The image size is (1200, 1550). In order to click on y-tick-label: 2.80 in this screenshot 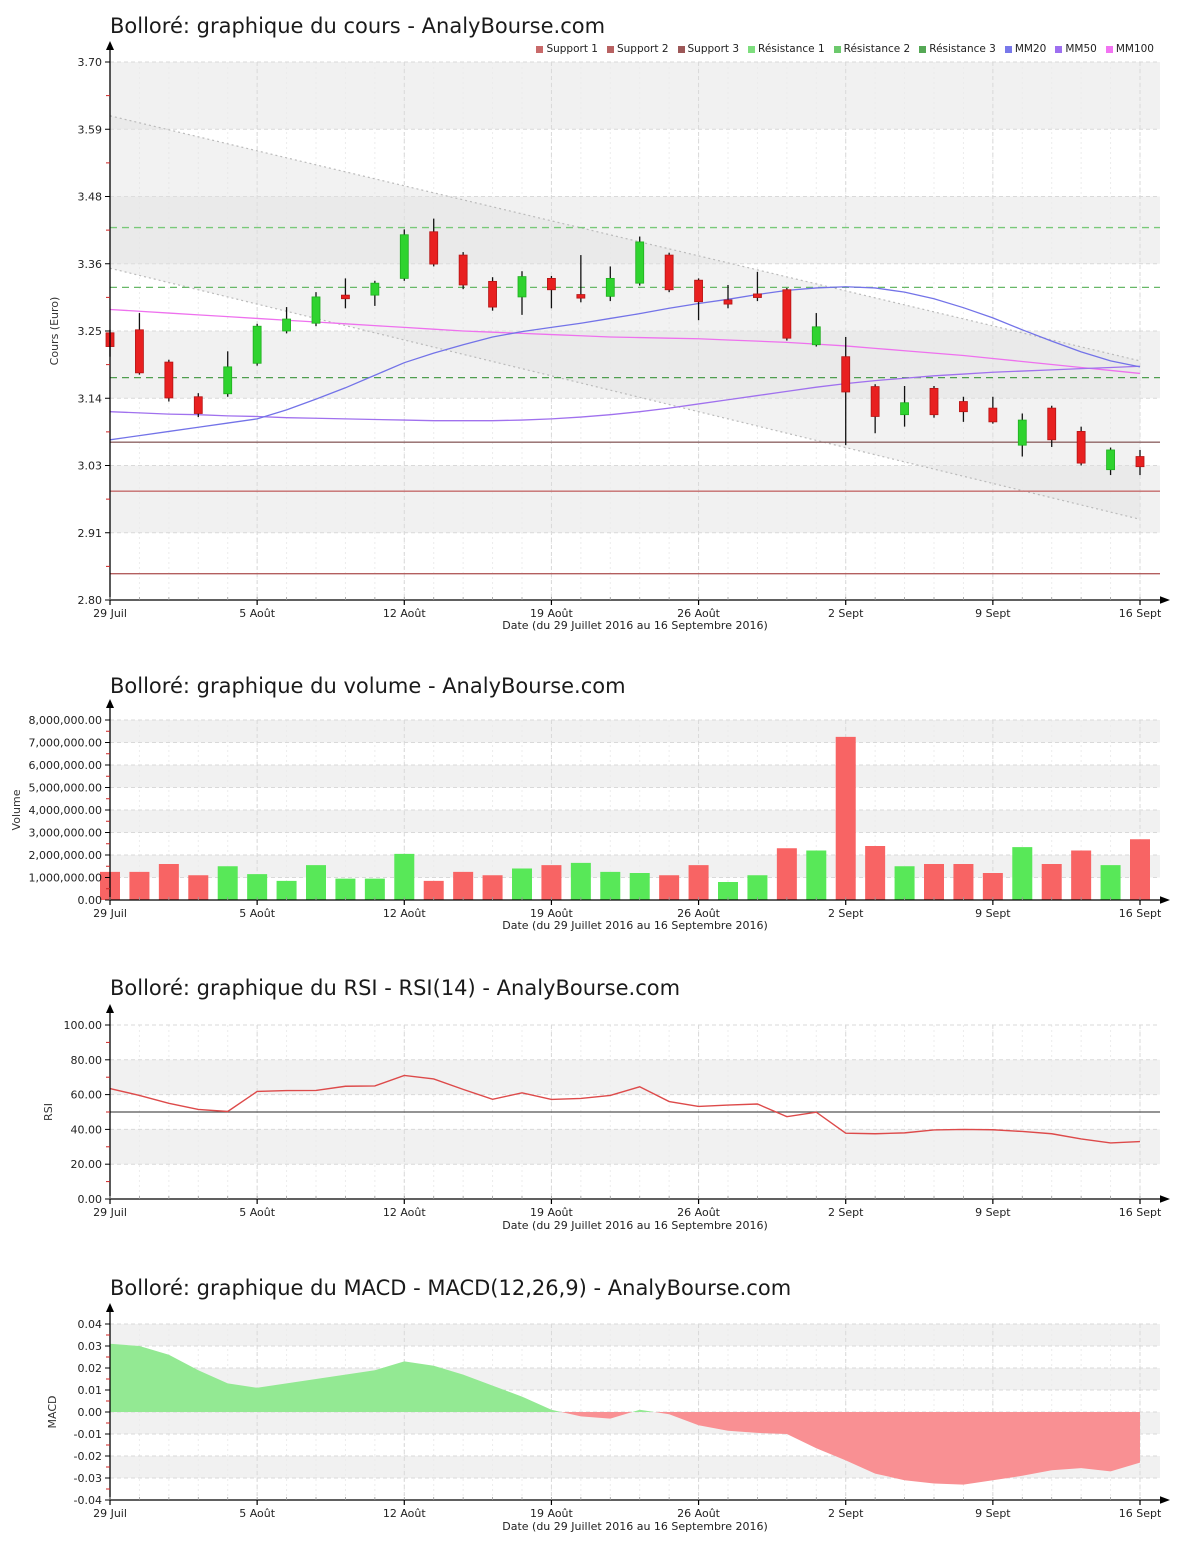, I will do `click(90, 600)`.